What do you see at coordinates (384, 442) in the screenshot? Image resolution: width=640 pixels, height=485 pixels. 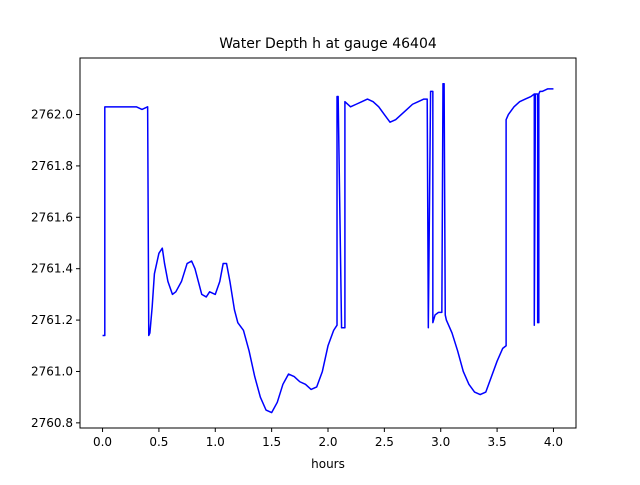 I see `x-tick-label: 2.5` at bounding box center [384, 442].